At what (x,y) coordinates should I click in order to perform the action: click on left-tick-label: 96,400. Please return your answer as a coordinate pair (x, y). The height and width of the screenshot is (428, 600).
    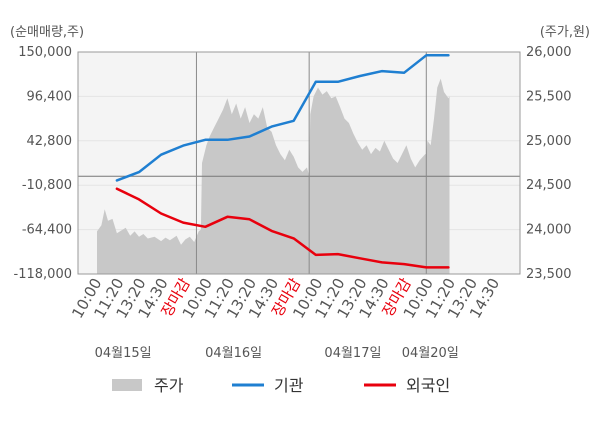
    Looking at the image, I should click on (50, 96).